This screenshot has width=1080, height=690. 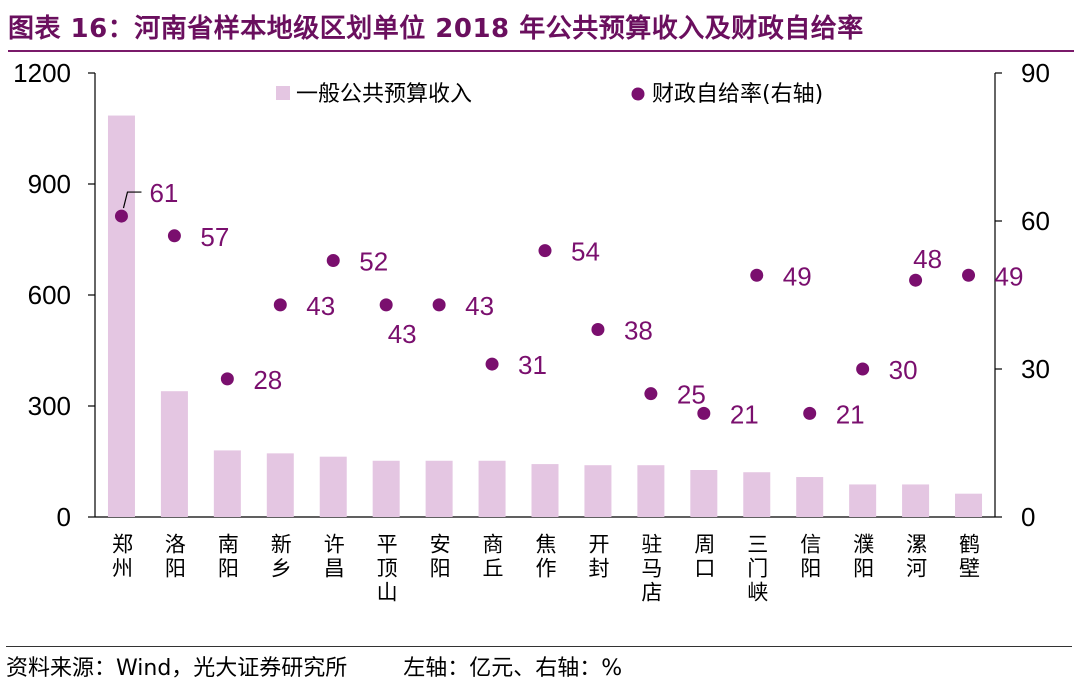 What do you see at coordinates (227, 557) in the screenshot?
I see `x-axis-category-label: 南阳` at bounding box center [227, 557].